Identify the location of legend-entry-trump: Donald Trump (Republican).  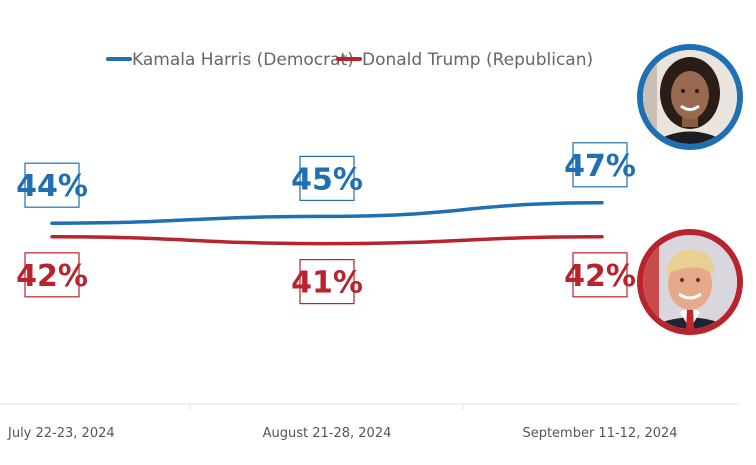
(464, 60).